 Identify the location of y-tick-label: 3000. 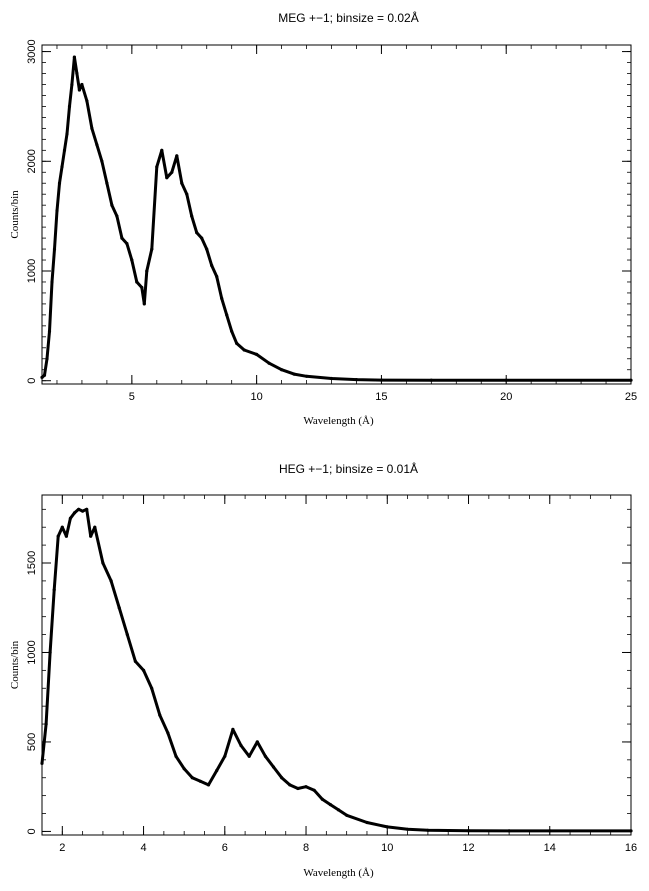
(32, 51).